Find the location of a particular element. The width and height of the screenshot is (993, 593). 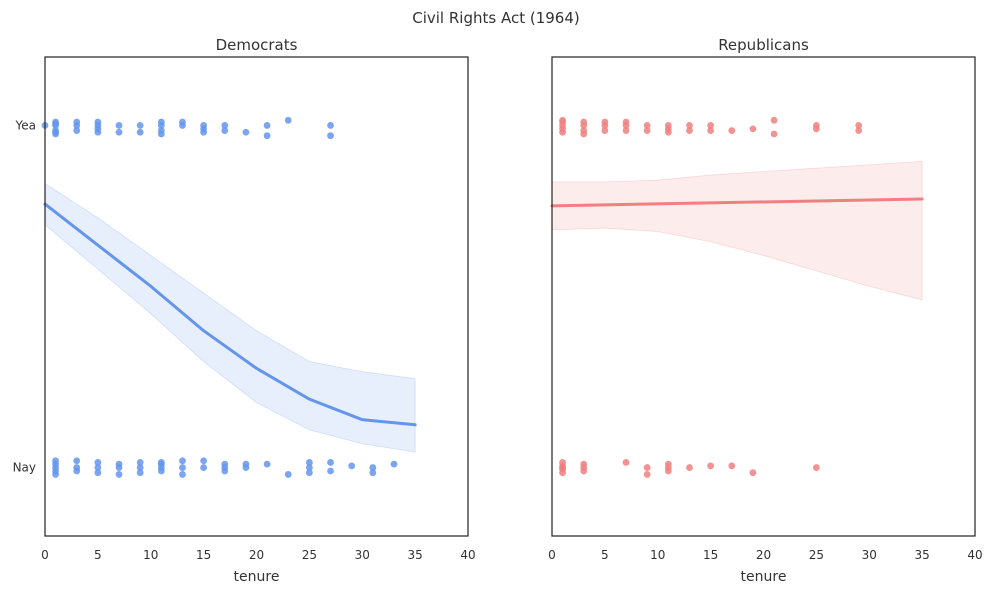

panel-2-x-tick-10: 10 is located at coordinates (657, 555).